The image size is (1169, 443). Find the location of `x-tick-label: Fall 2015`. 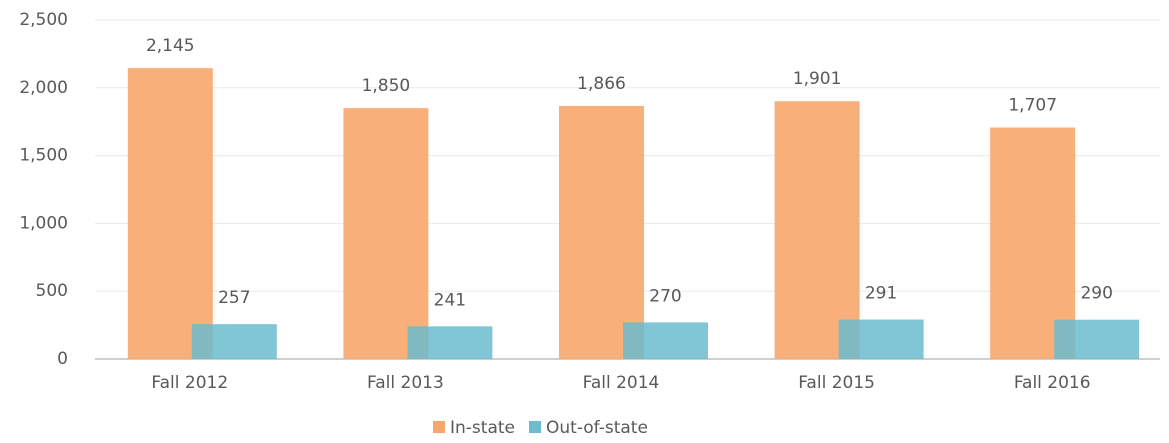

x-tick-label: Fall 2015 is located at coordinates (836, 383).